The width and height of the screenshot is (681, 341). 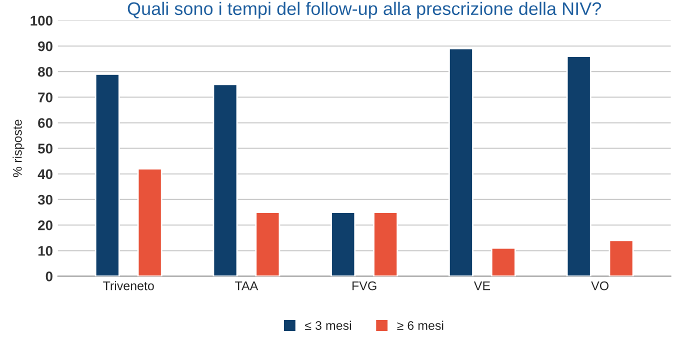 What do you see at coordinates (45, 71) in the screenshot?
I see `y-tick-label: 80` at bounding box center [45, 71].